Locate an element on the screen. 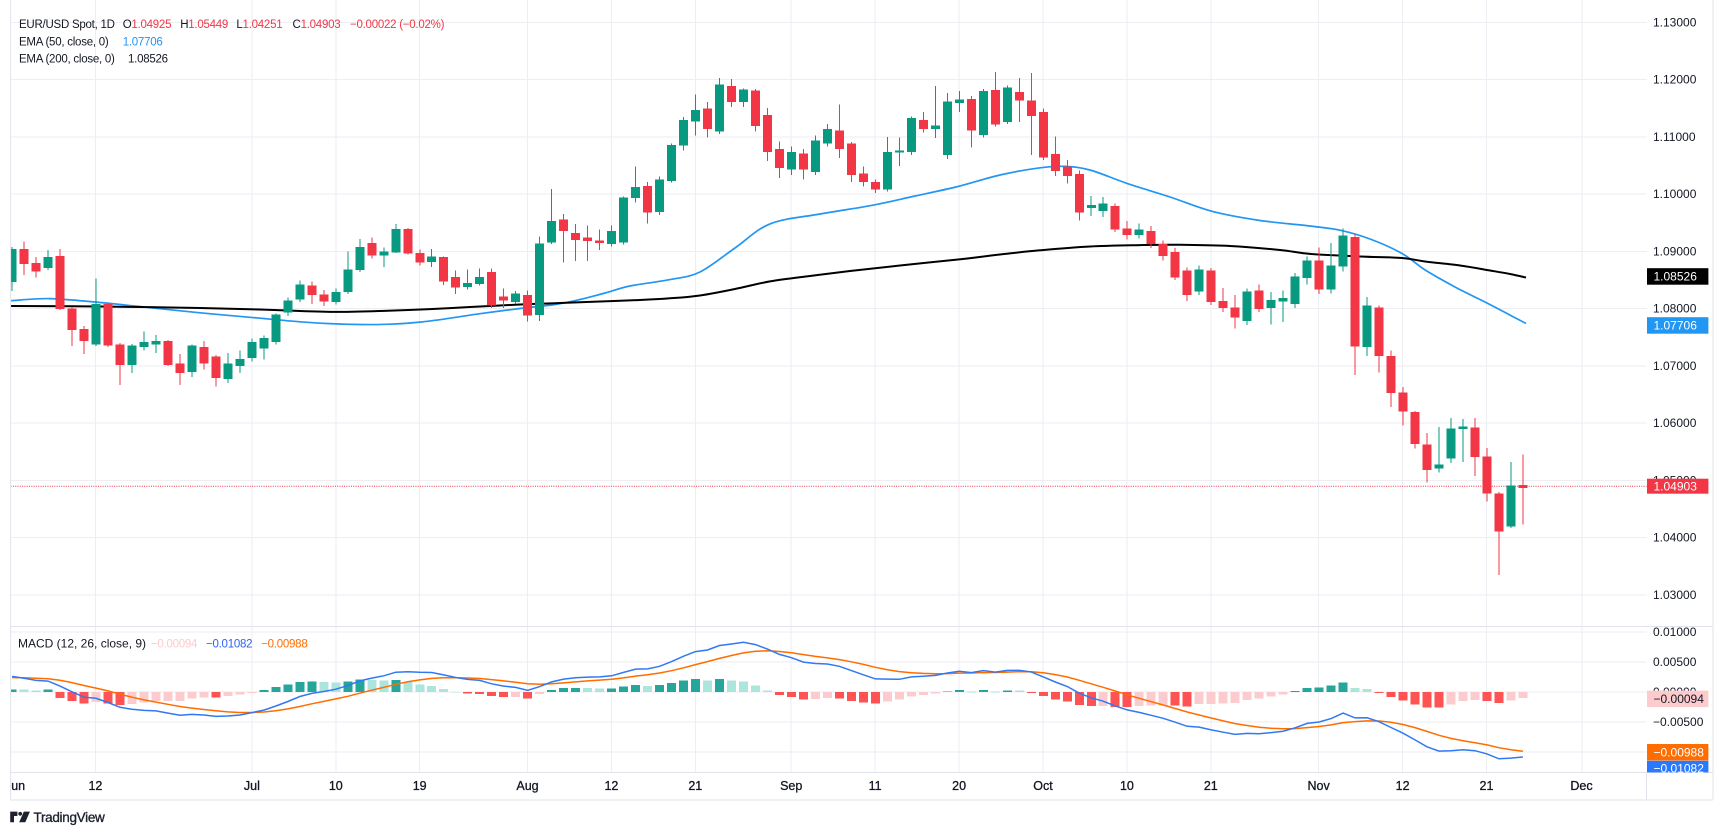  svg-text: 1.11000 is located at coordinates (1674, 137).